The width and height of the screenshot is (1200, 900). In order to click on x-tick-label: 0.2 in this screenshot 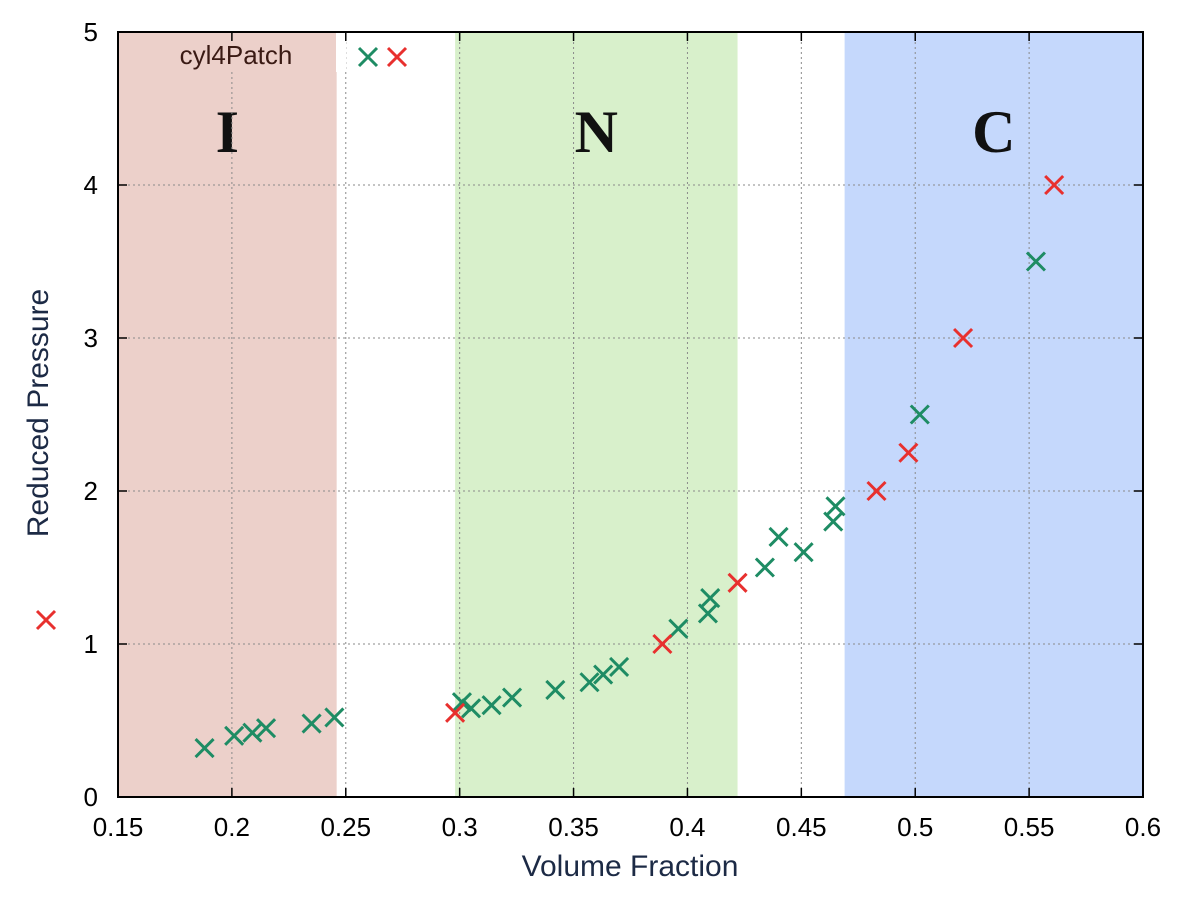, I will do `click(232, 827)`.